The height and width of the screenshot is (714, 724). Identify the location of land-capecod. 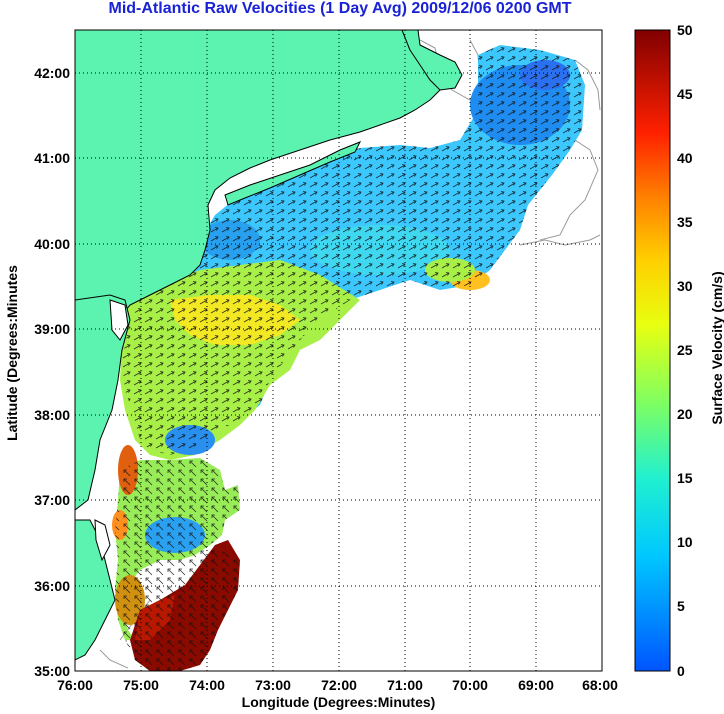
(432, 60).